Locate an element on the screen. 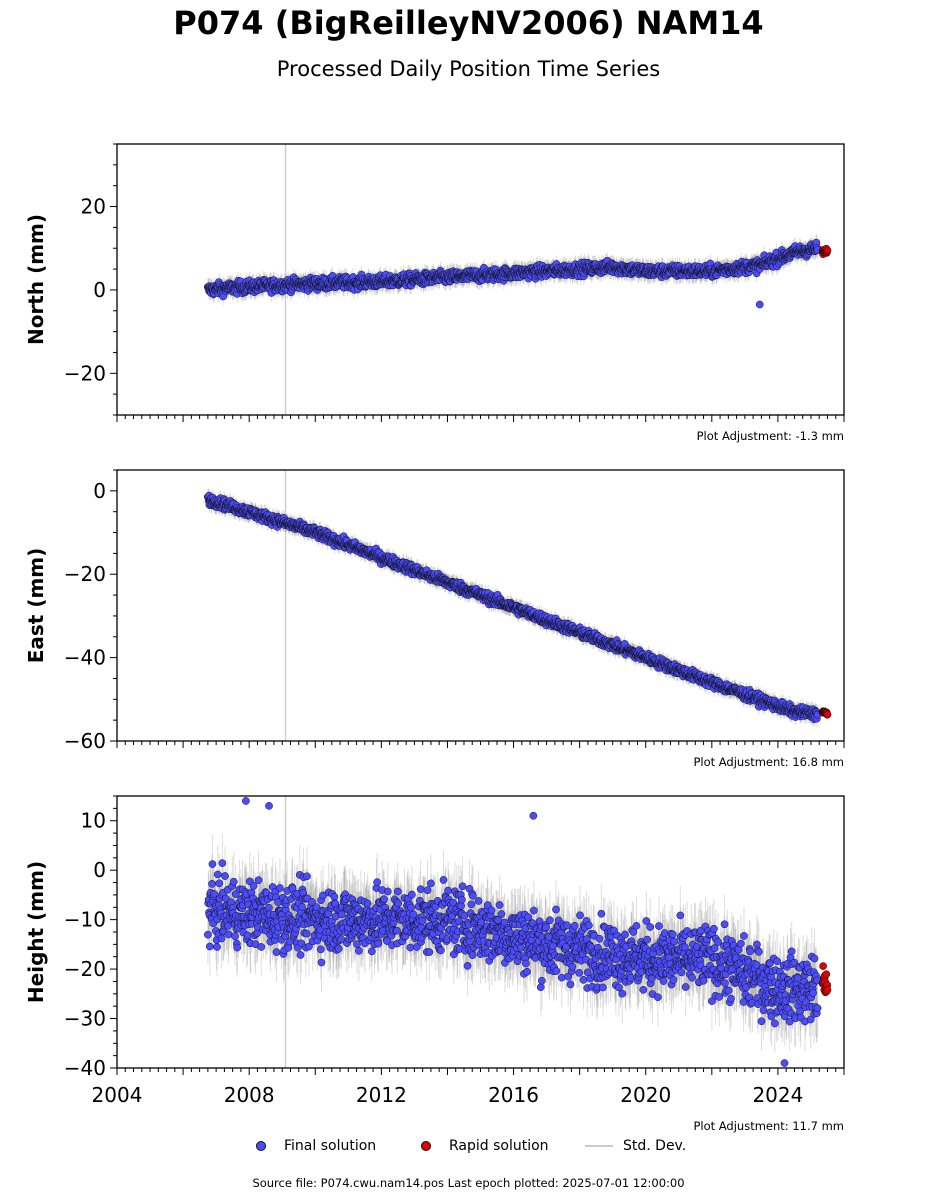  chart-title: P074 (BigReilleyNV2006) NAM14 is located at coordinates (468, 23).